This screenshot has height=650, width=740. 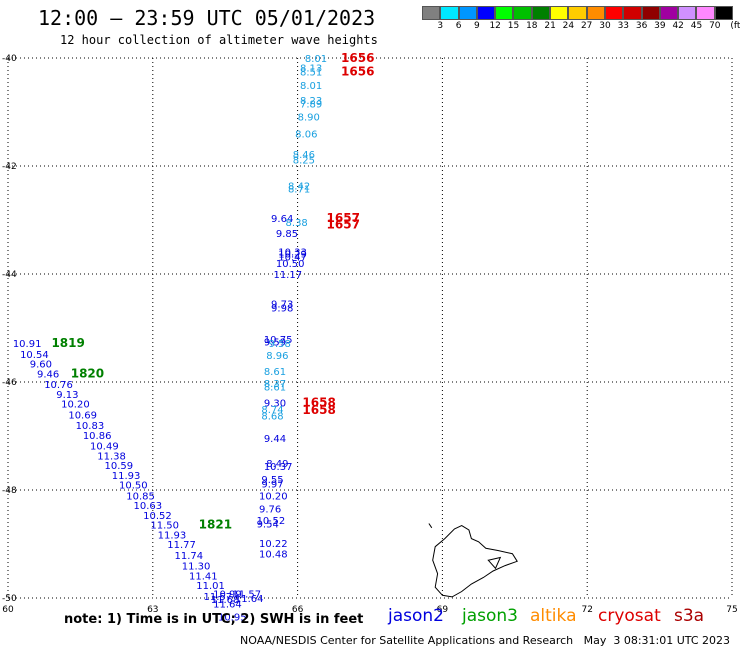 I want to click on jason2-point-label: 11.41, so click(x=203, y=576).